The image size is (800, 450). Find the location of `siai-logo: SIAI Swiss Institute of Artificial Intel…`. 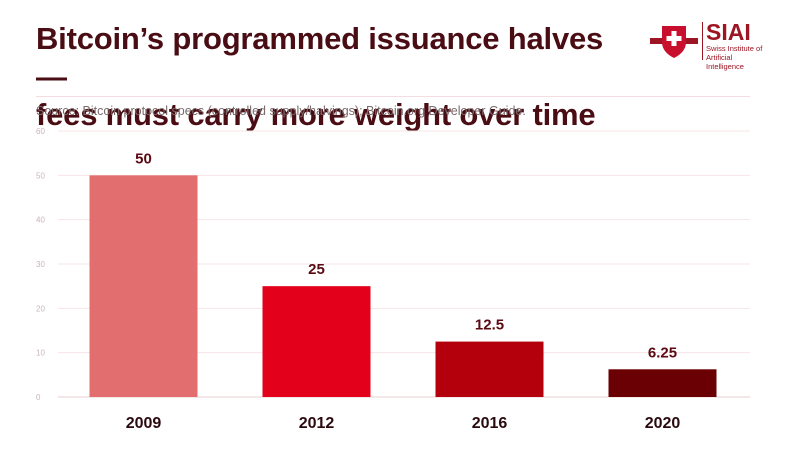

siai-logo: SIAI Swiss Institute of Artificial Intel… is located at coordinates (708, 45).